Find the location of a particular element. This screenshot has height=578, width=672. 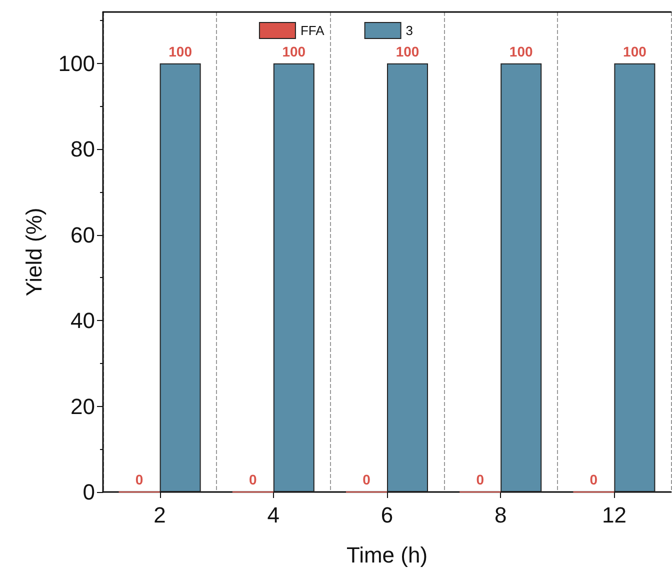

y-axis-title: Yield (%) is located at coordinates (34, 252).